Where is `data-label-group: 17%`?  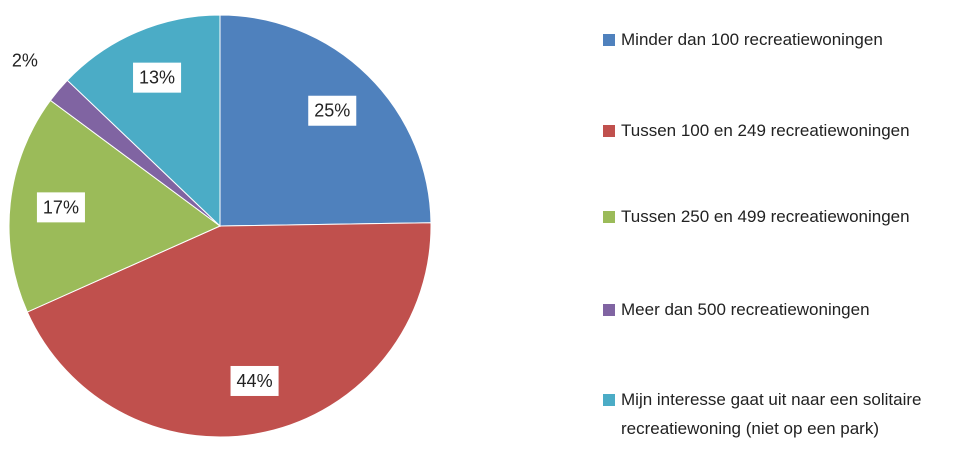 data-label-group: 17% is located at coordinates (60, 207).